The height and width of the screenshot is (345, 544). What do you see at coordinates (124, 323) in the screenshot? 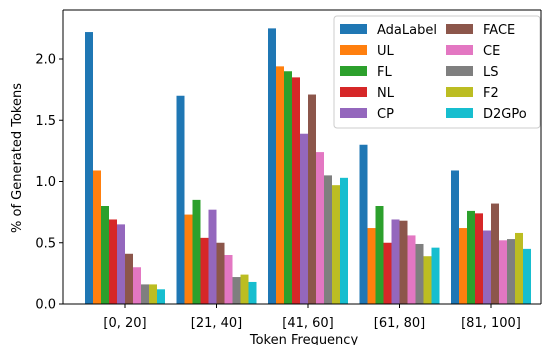
I see `x-tick-label: [0, 20]` at bounding box center [124, 323].